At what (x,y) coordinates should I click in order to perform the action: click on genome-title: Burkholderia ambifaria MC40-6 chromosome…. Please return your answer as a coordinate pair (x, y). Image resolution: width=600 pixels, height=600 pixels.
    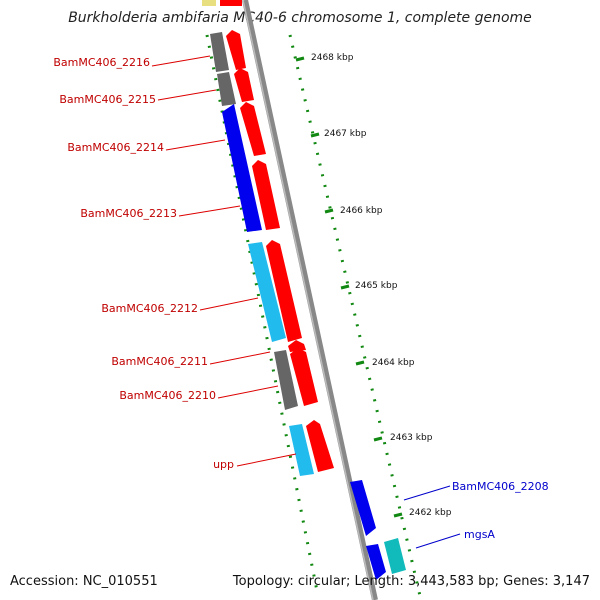
    Looking at the image, I should click on (300, 18).